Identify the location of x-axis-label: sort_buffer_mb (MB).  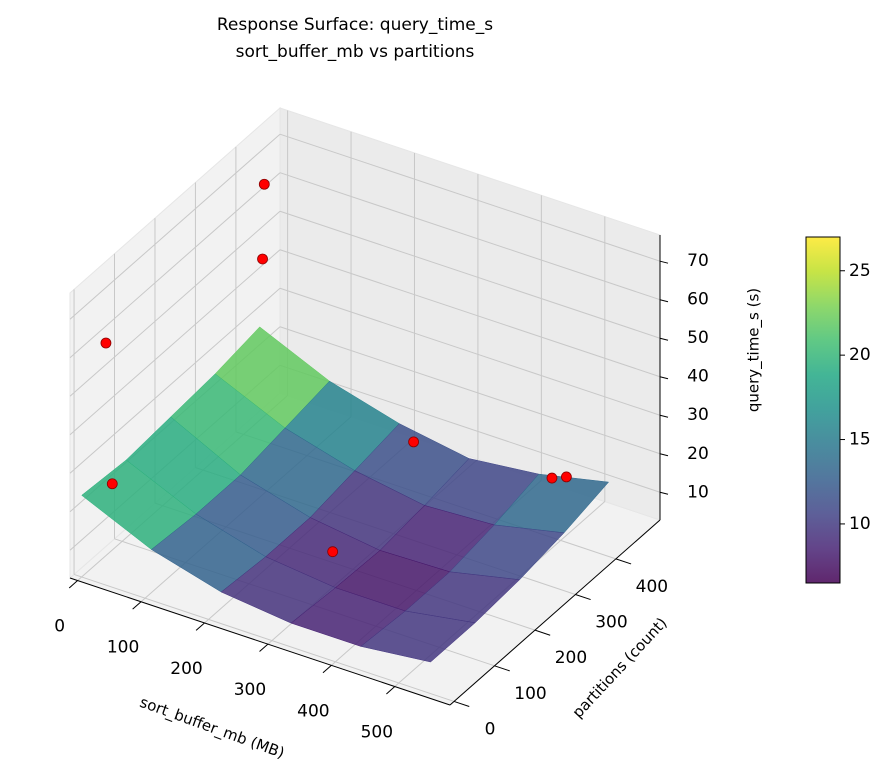
(212, 728).